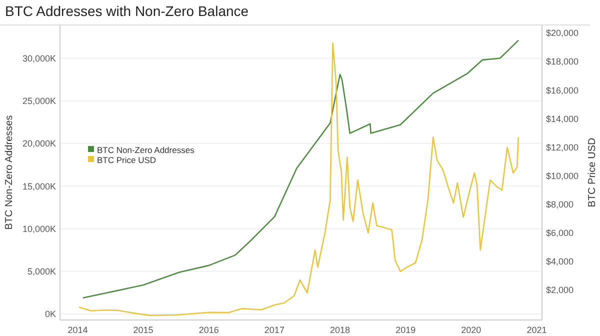 This screenshot has height=336, width=600. What do you see at coordinates (471, 330) in the screenshot?
I see `x-tick-label: 2020` at bounding box center [471, 330].